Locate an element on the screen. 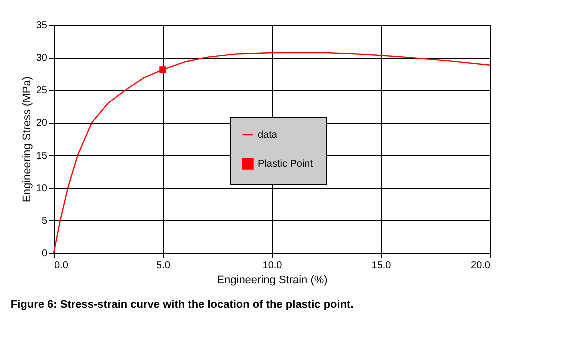 This screenshot has width=570, height=343. y-tick-label: 0 is located at coordinates (45, 254).